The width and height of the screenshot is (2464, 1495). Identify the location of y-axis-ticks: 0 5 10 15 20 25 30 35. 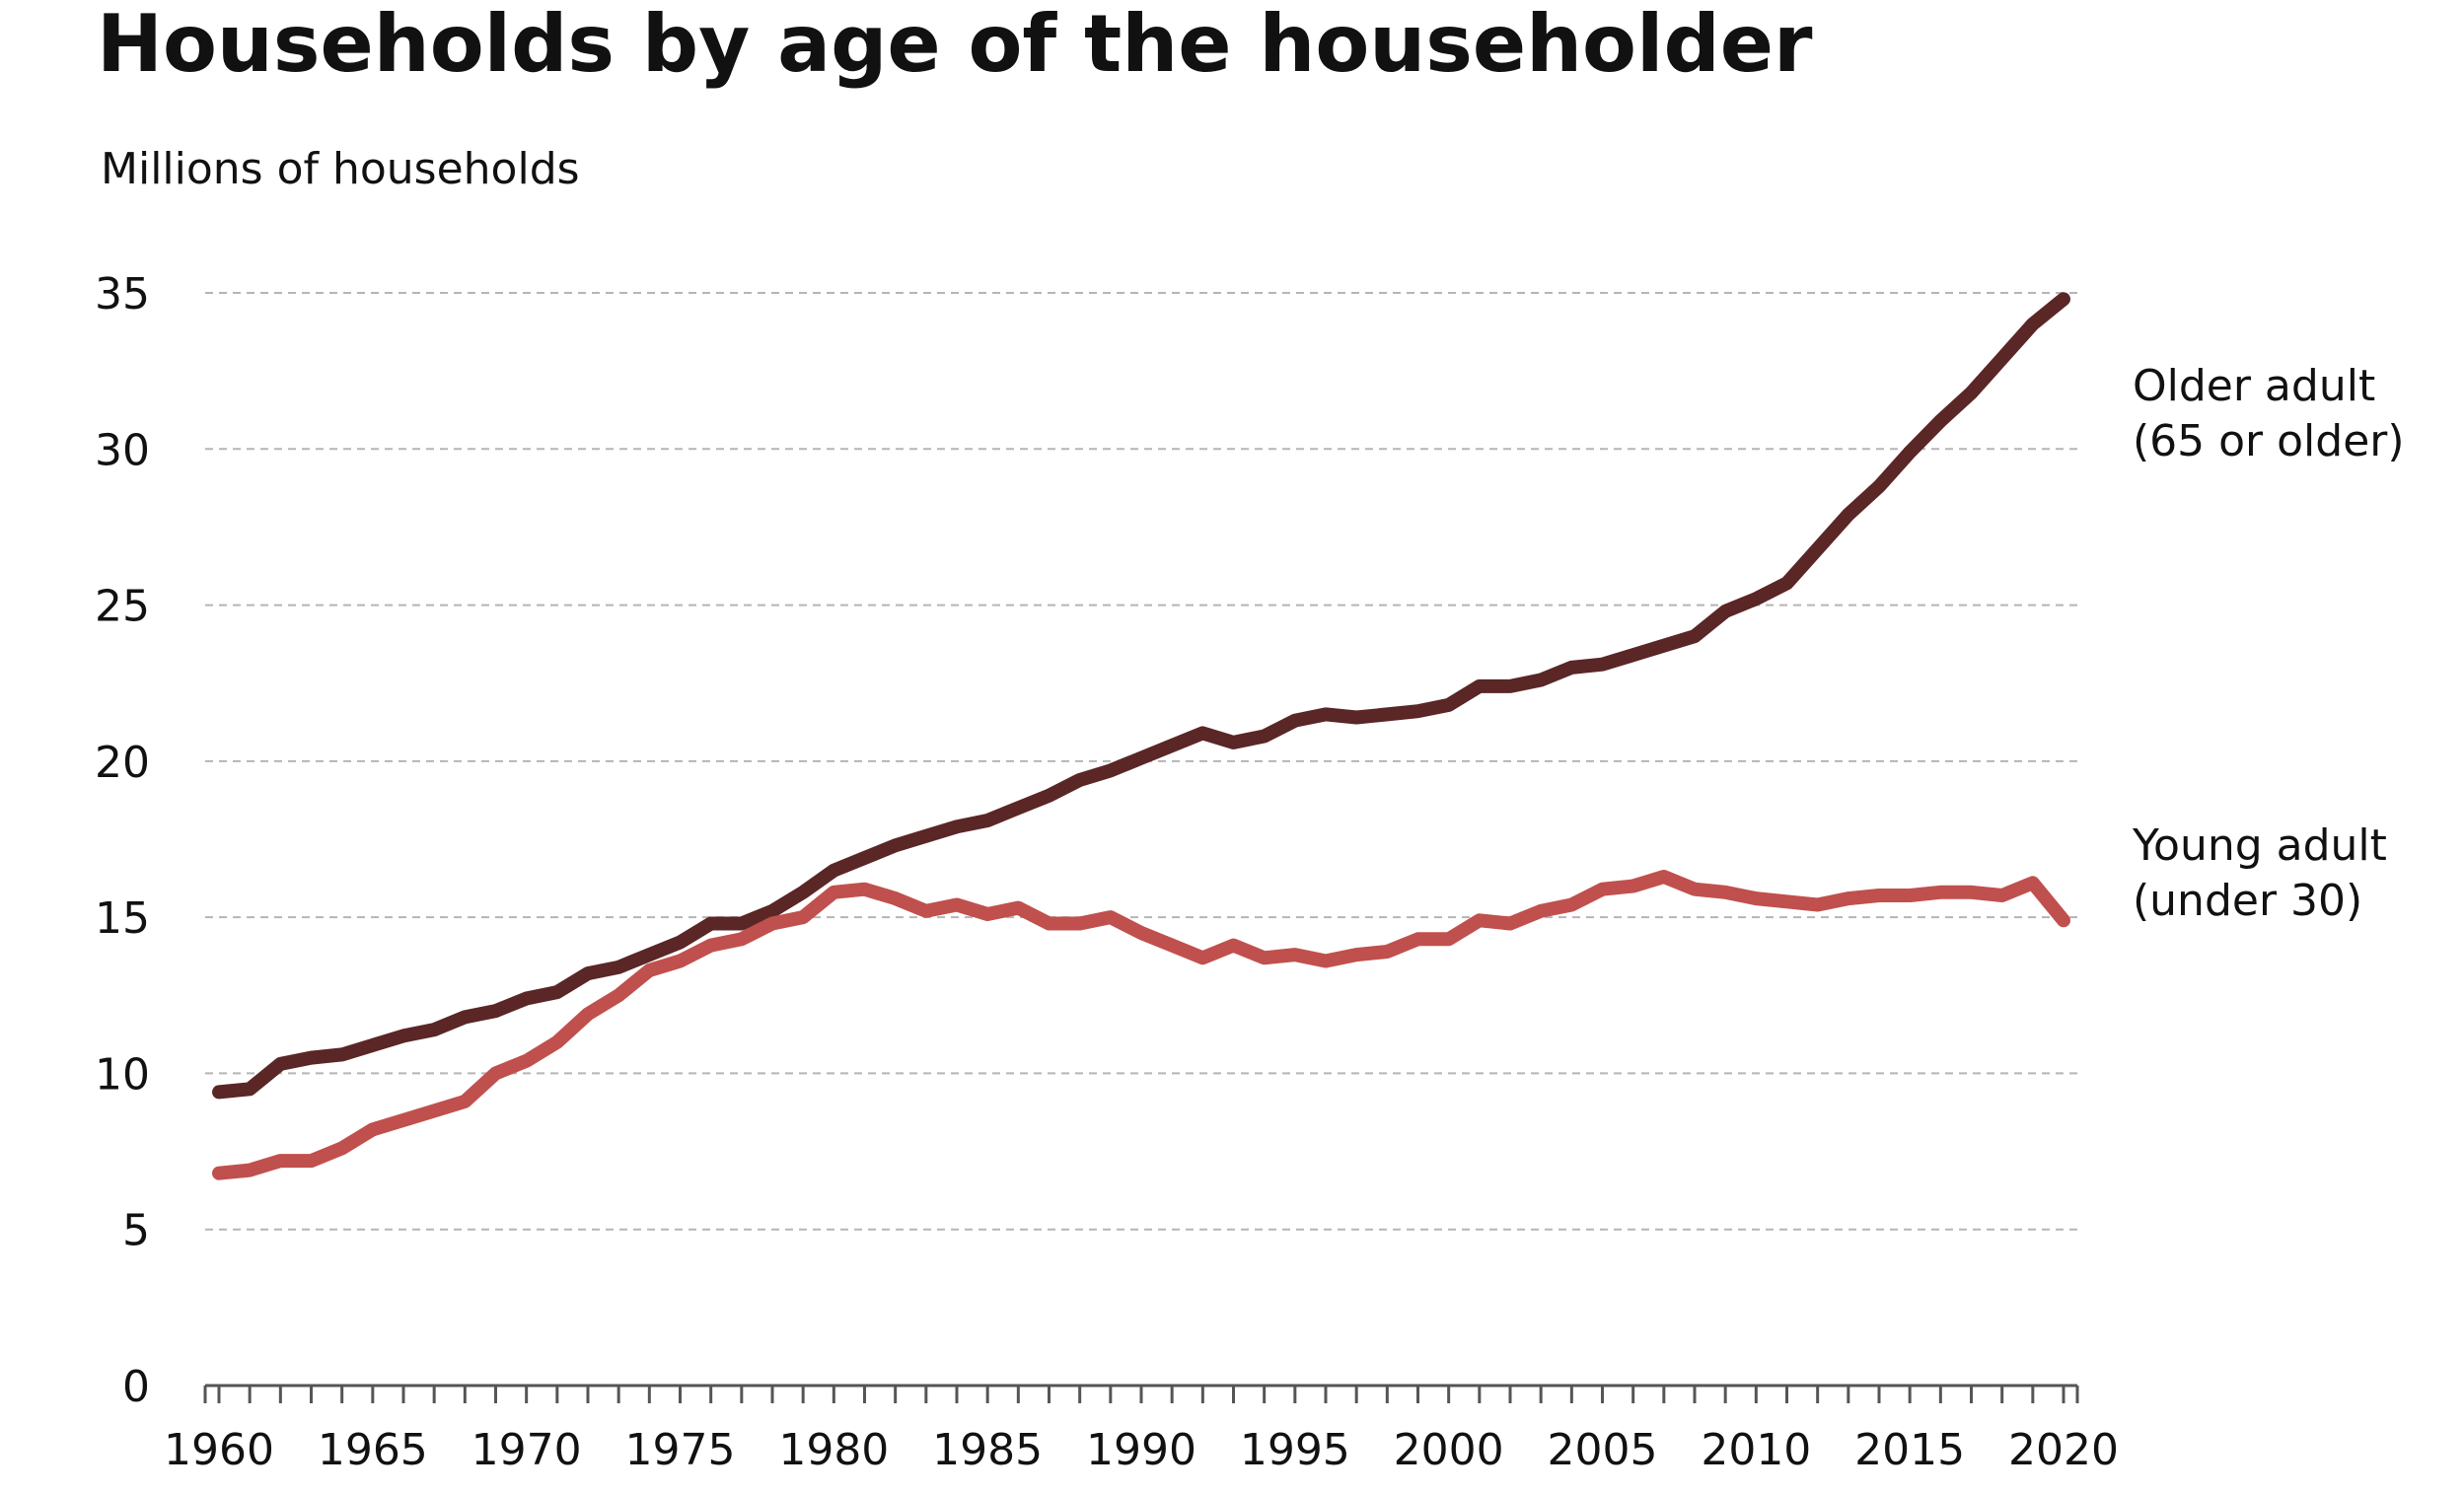
(122, 840).